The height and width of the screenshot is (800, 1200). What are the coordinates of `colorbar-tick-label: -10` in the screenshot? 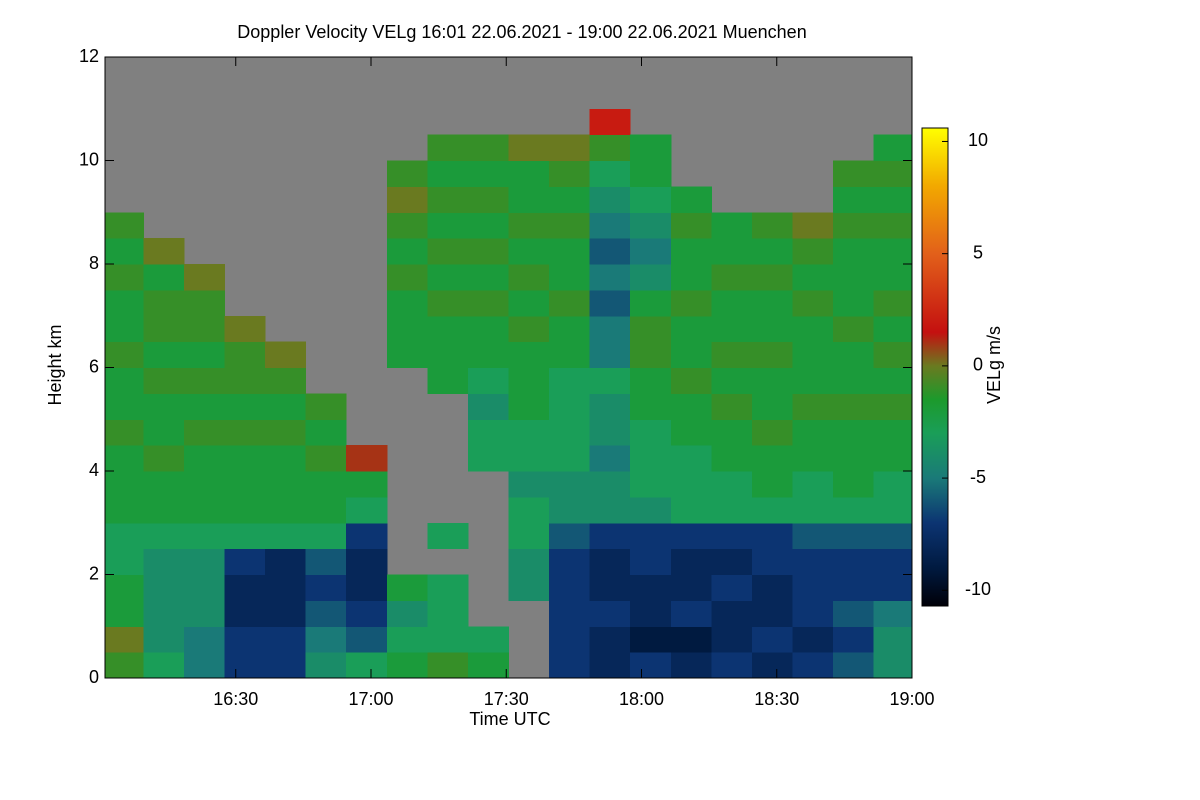 It's located at (978, 589).